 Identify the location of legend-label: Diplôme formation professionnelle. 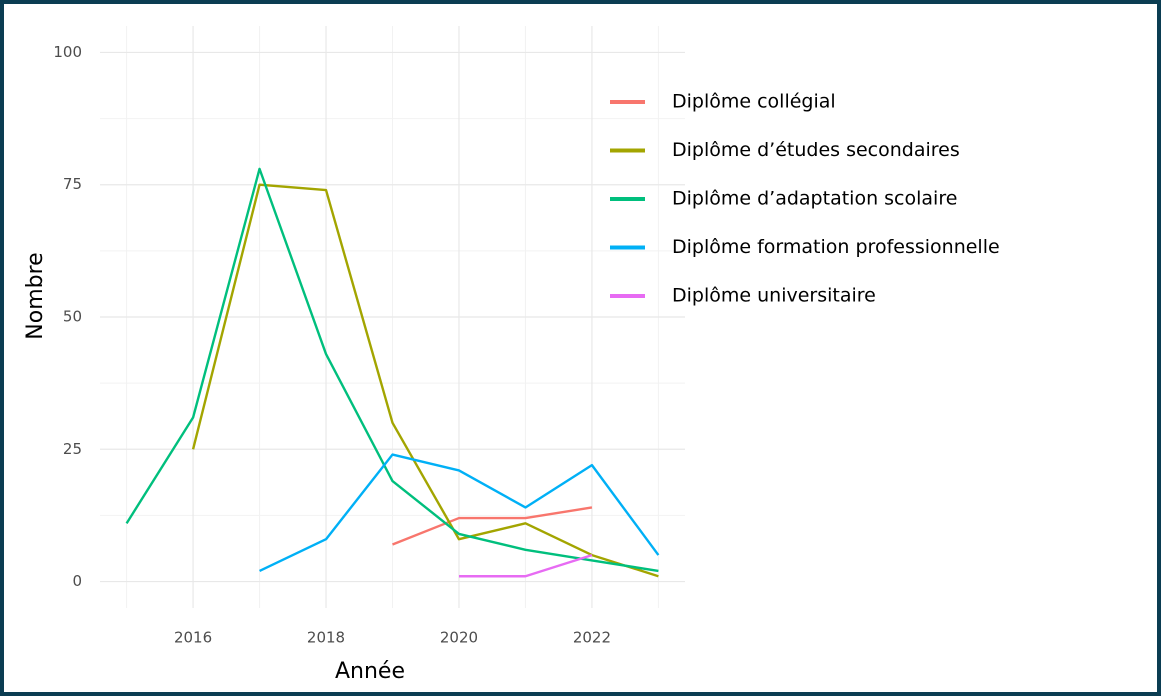
(836, 247).